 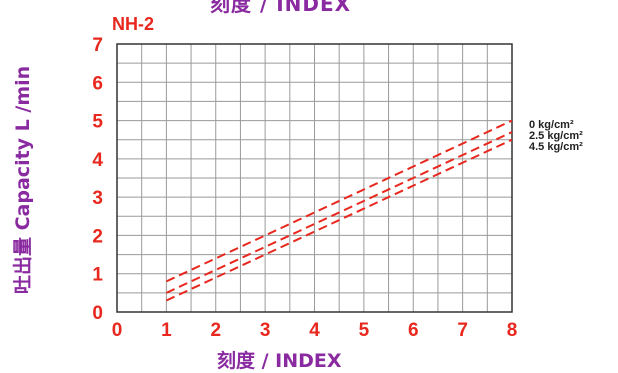 I want to click on x-tick-label: 1, so click(x=166, y=330).